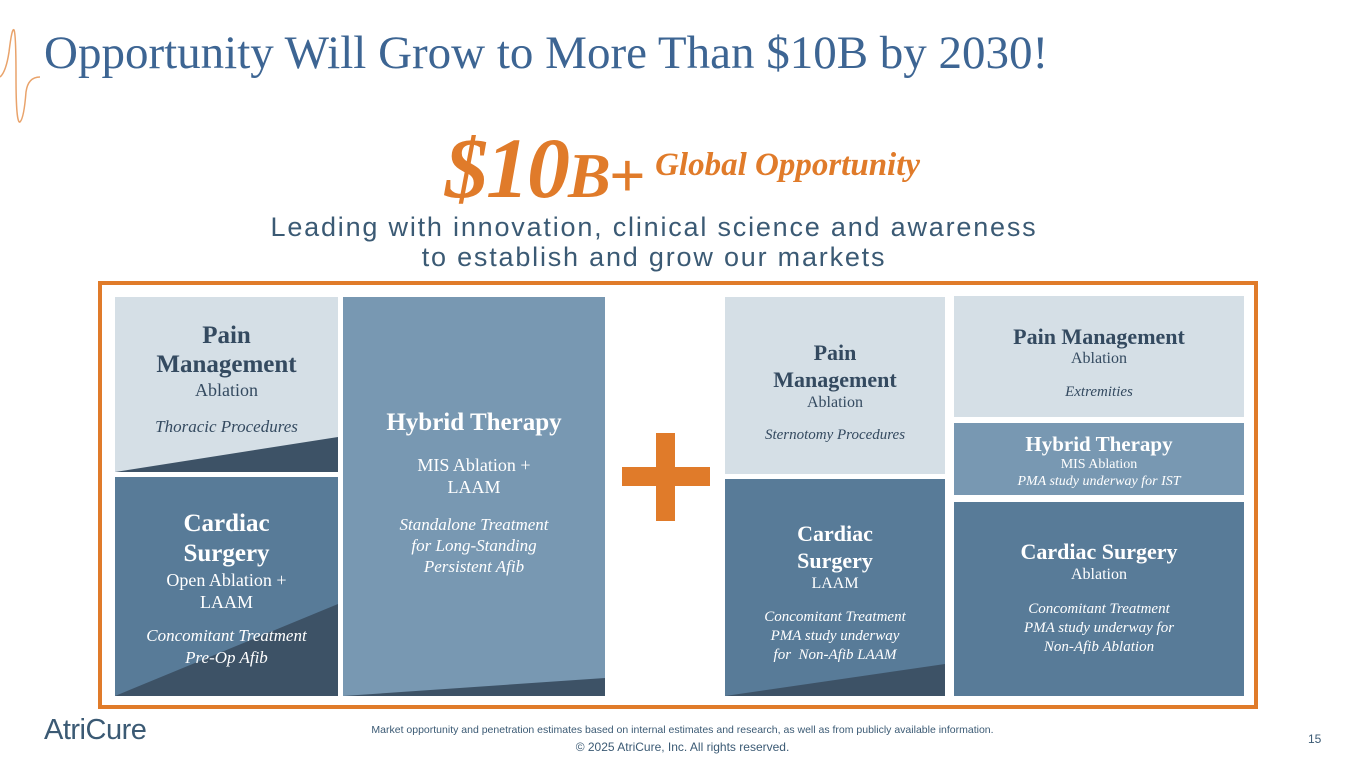  I want to click on tile-note-2: PMA study underway, so click(835, 636).